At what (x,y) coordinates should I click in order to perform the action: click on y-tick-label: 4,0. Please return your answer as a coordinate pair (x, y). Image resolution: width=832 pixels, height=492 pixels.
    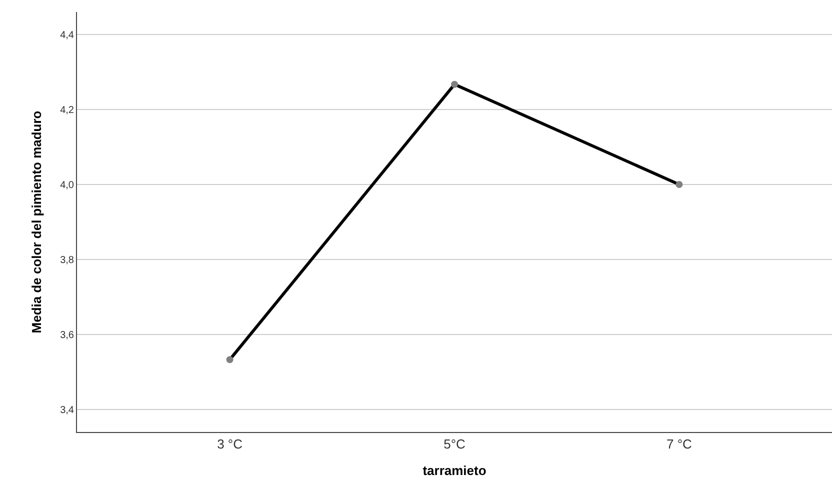
    Looking at the image, I should click on (67, 185).